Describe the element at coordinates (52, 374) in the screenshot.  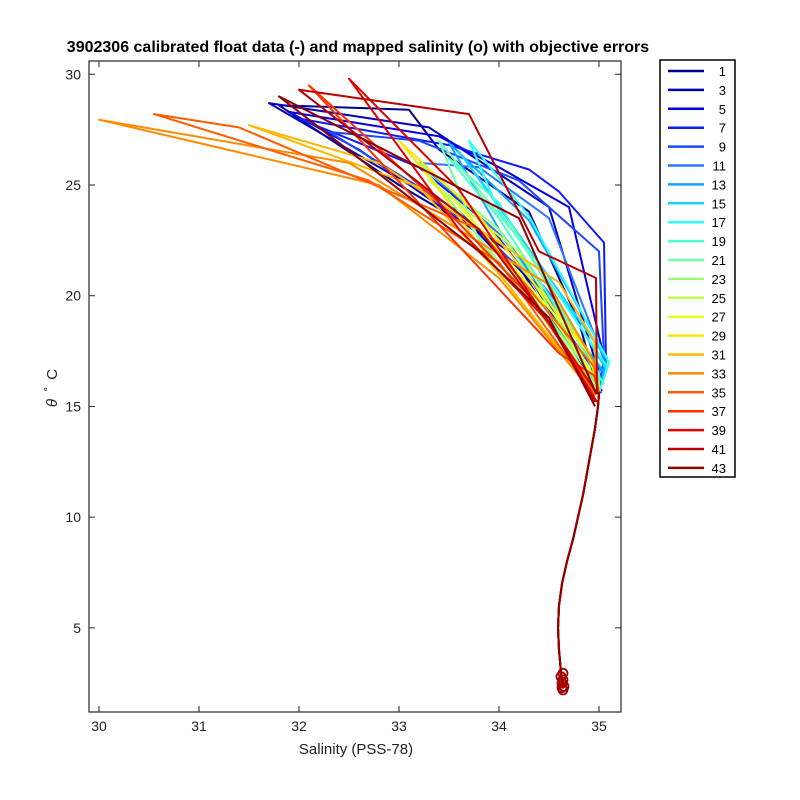
I see `y-axis-label-unit: C` at that location.